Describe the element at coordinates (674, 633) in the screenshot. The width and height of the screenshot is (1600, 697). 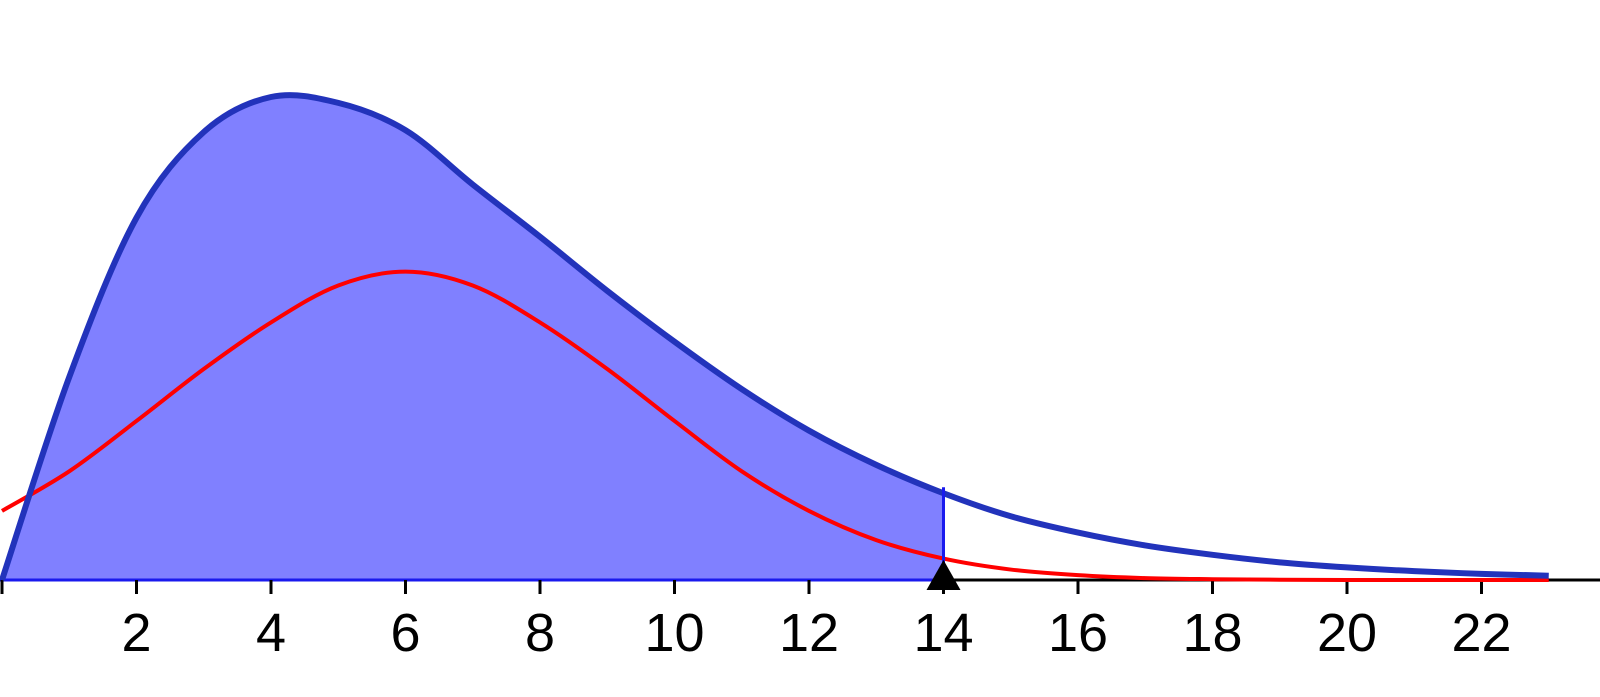
I see `x-tick-label-10: 10` at that location.